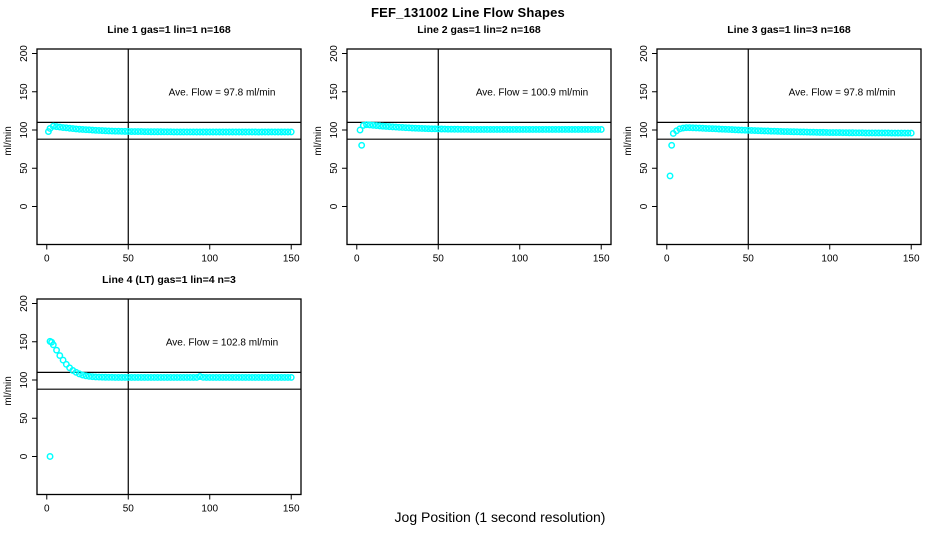 The width and height of the screenshot is (936, 540). Describe the element at coordinates (291, 509) in the screenshot. I see `panel-4-x-tick-label: 150` at that location.